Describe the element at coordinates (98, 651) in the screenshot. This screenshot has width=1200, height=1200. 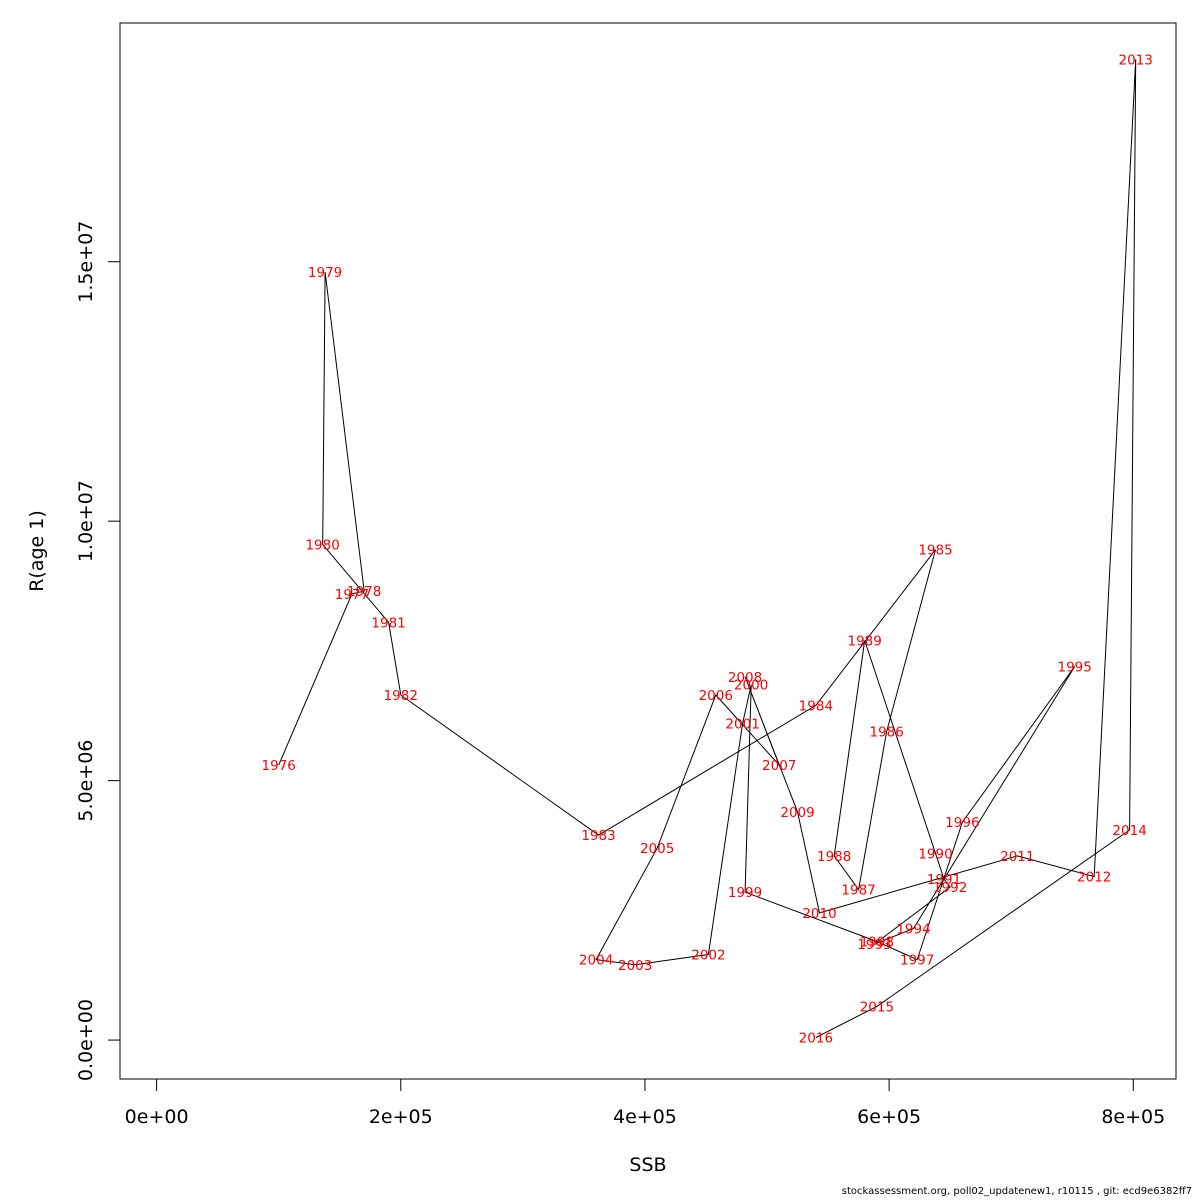
I see `y-axis: 0.0e+00 5.0e+06 1.0e+07 1.5e+07` at that location.